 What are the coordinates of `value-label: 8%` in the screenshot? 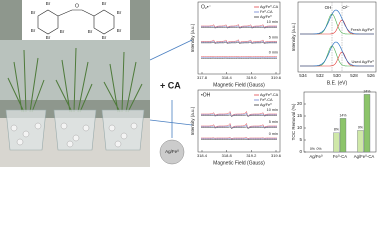 It's located at (336, 130).